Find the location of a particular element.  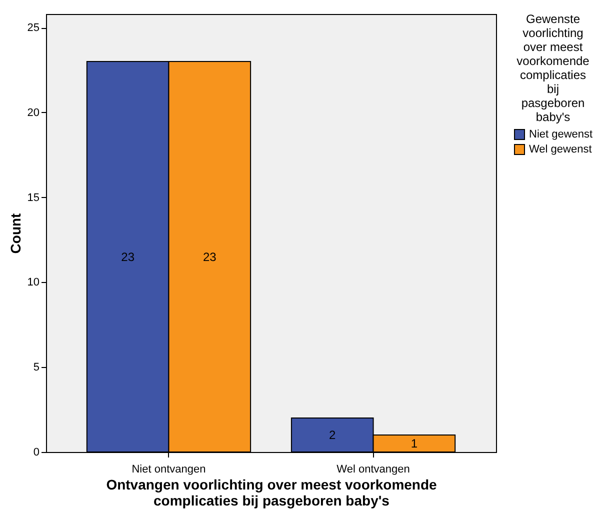

x-tick-label: Wel ontvangen is located at coordinates (373, 470).